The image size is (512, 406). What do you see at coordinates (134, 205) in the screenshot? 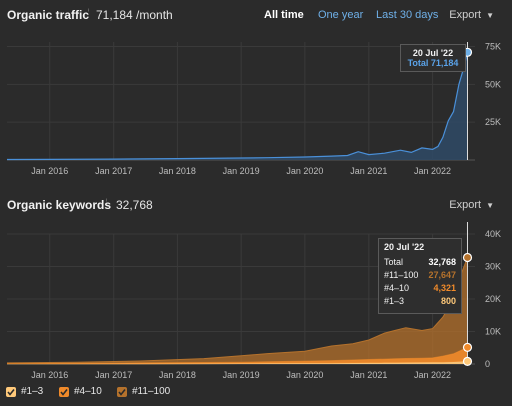
I see `keywords-value: 32,768` at bounding box center [134, 205].